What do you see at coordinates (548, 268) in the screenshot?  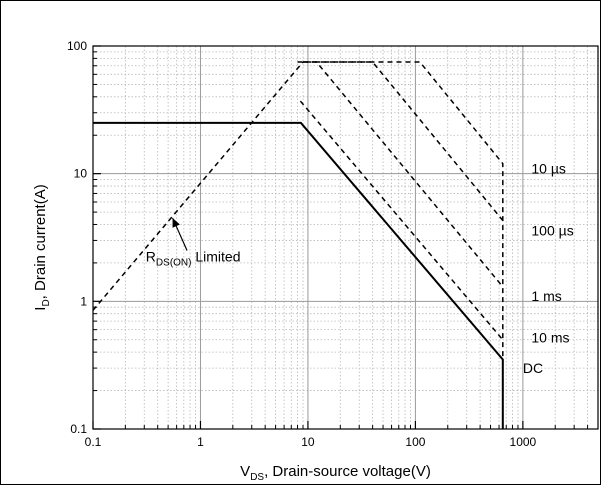 I see `curve-labels: 10 µs 100 µs 1 ms 10 ms DC` at bounding box center [548, 268].